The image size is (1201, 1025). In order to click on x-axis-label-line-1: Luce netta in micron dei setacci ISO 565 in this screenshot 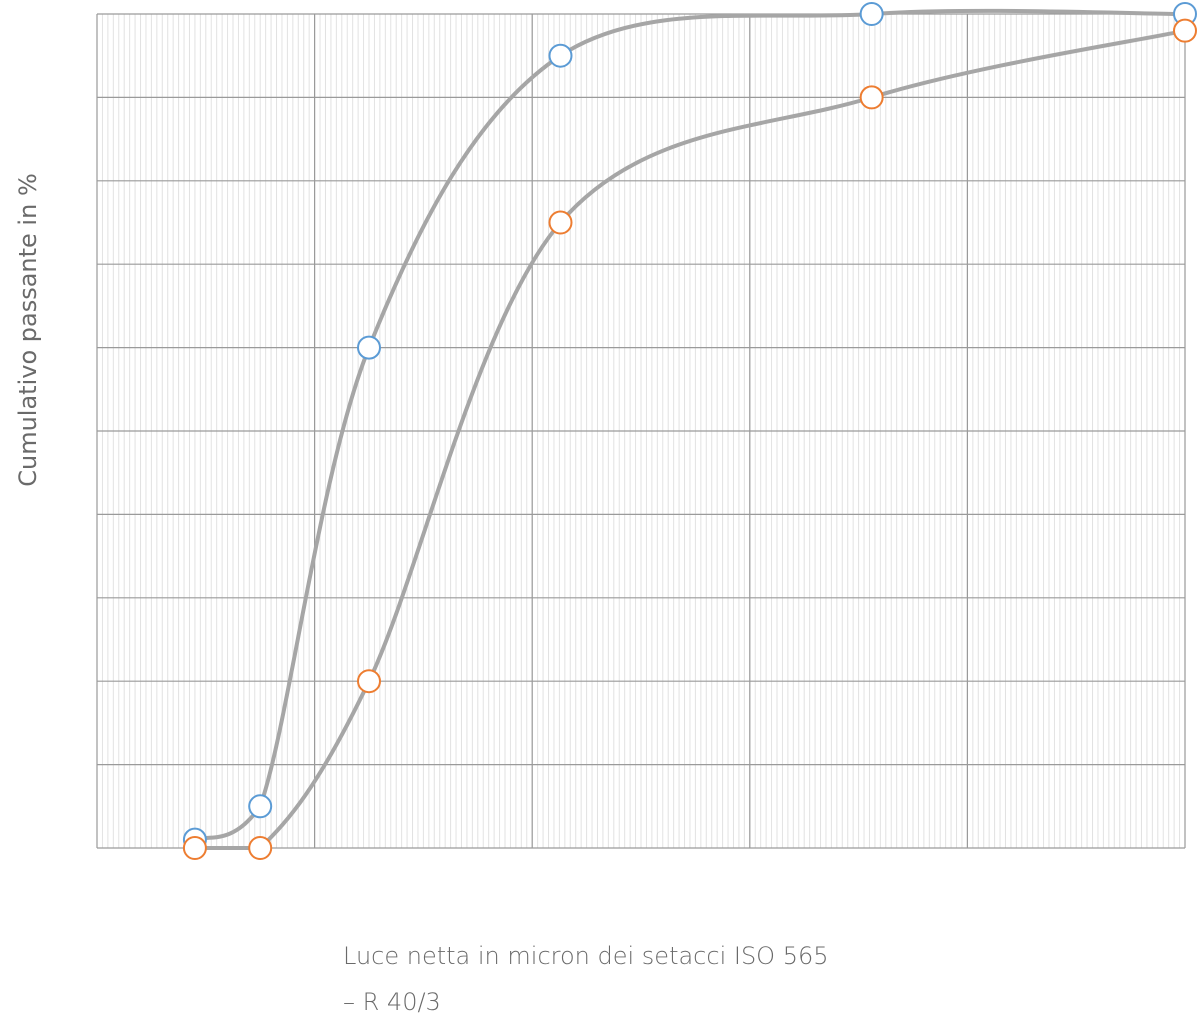, I will do `click(586, 956)`.